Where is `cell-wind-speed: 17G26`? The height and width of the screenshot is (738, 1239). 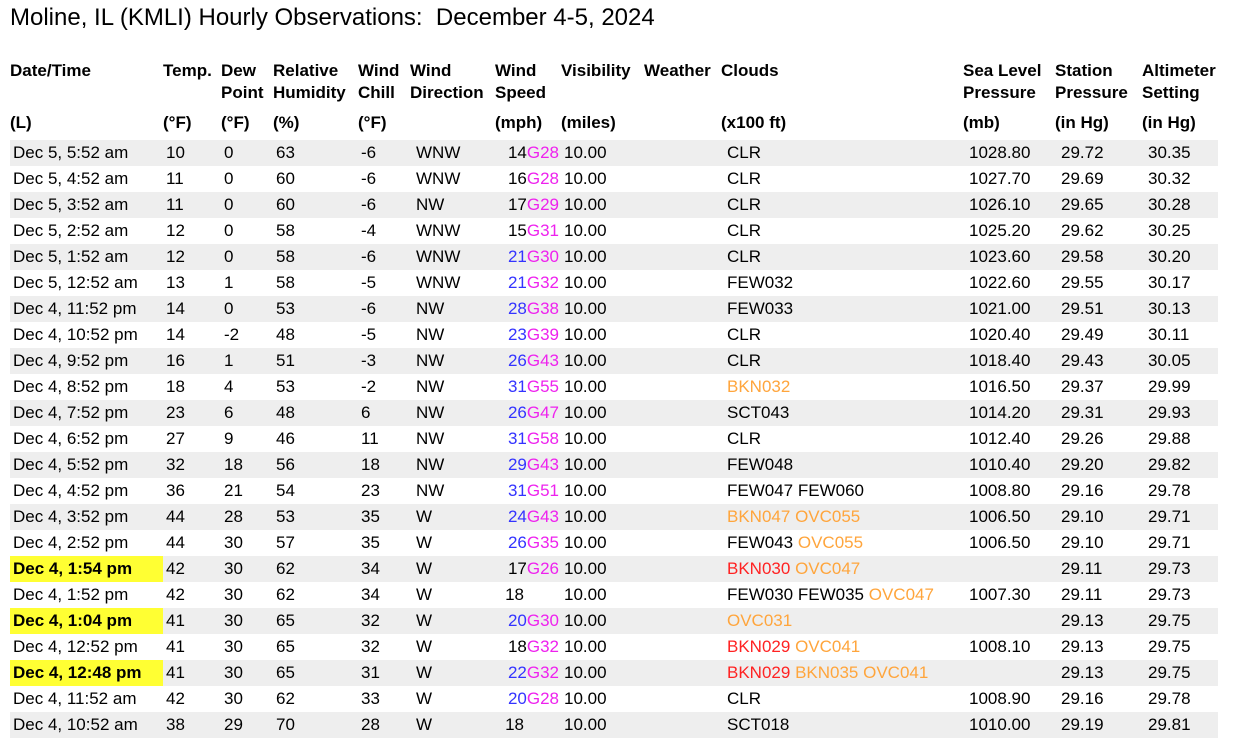 cell-wind-speed: 17G26 is located at coordinates (528, 569).